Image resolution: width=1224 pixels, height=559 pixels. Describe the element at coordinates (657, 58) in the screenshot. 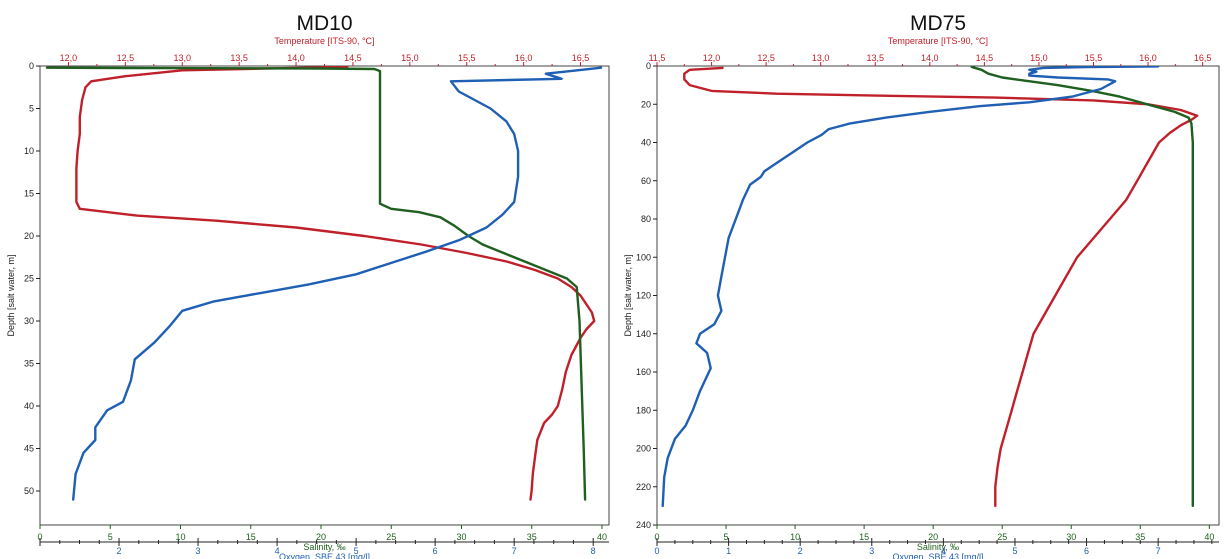

I see `temperature-tick-label: 11,5` at that location.